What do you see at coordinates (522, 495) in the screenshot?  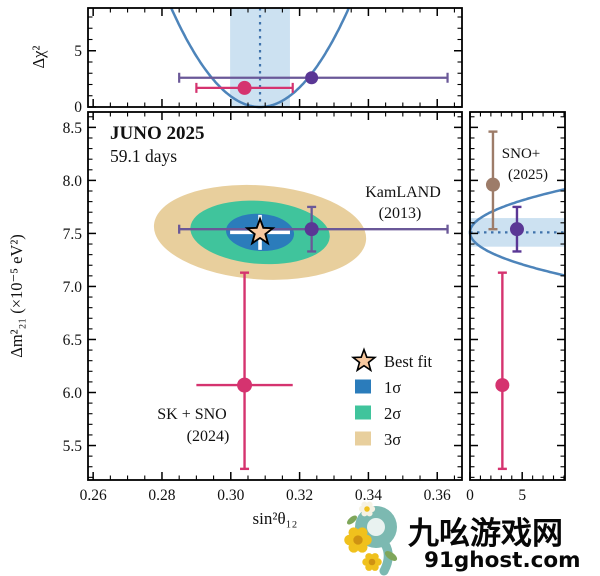 I see `chi2-x-tick-label: 5` at bounding box center [522, 495].